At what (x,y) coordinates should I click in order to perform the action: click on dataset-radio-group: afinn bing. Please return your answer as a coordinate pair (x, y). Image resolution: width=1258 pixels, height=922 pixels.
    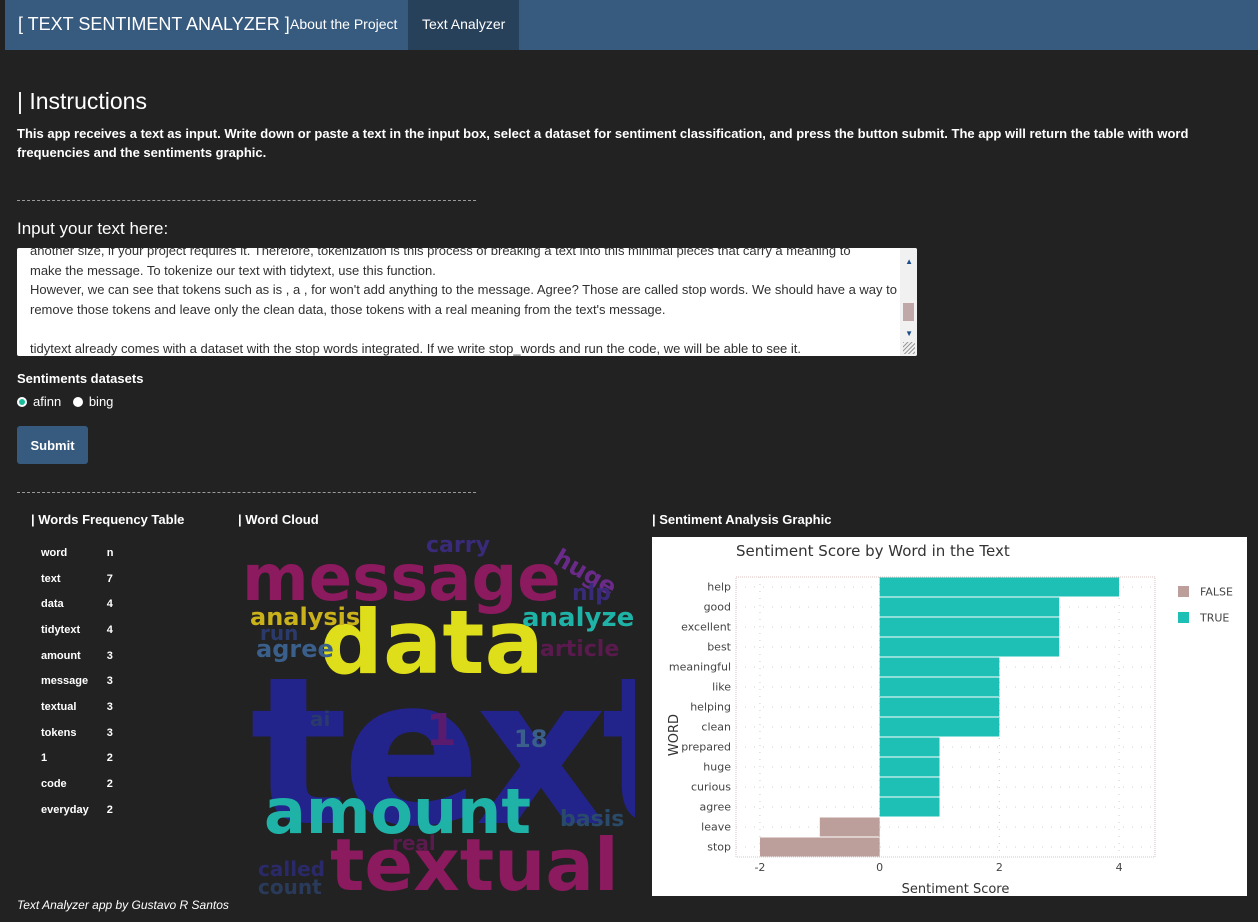
    Looking at the image, I should click on (69, 402).